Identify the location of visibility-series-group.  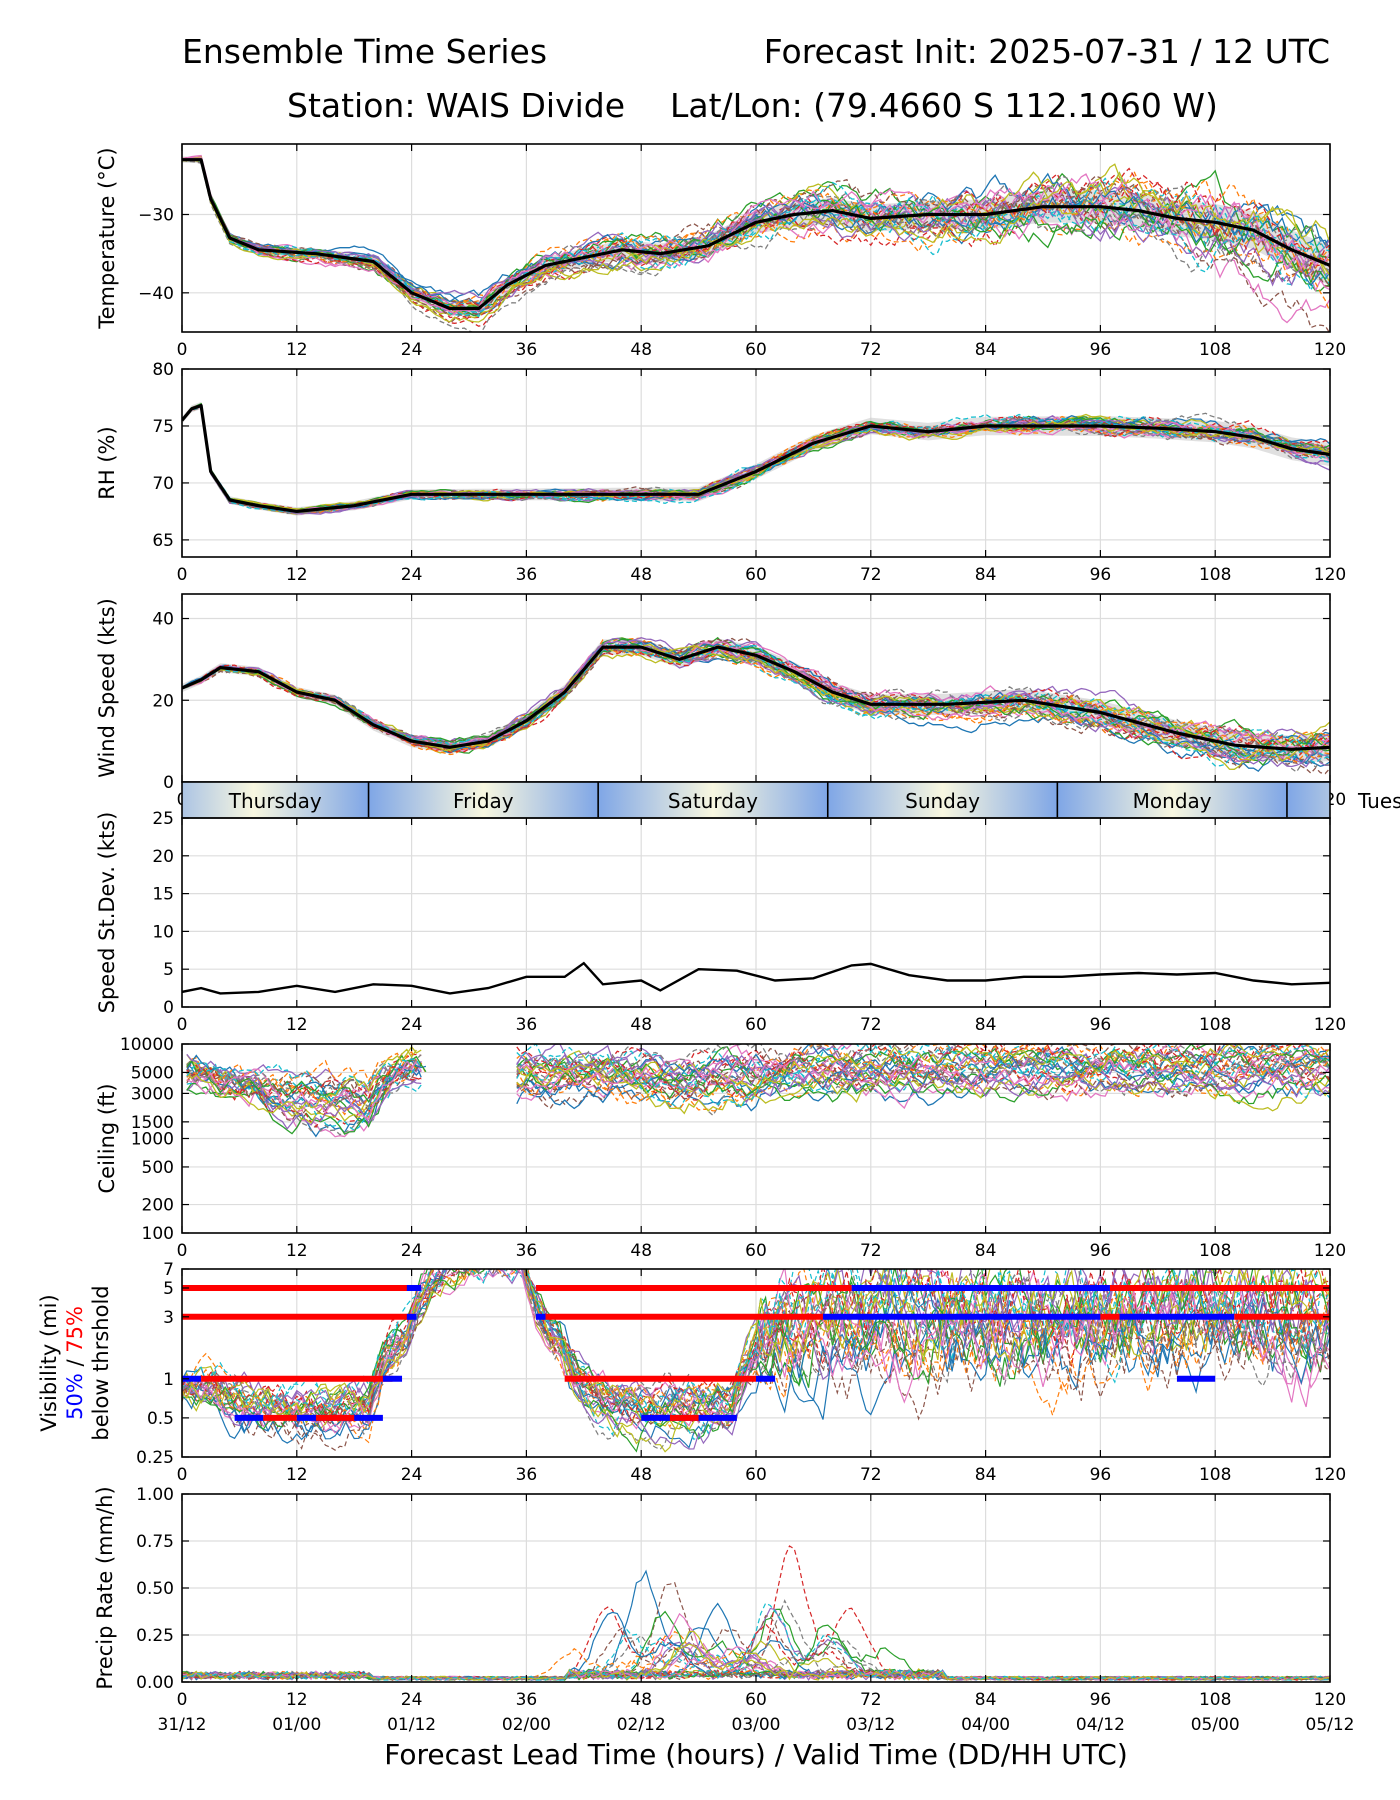
(756, 1361).